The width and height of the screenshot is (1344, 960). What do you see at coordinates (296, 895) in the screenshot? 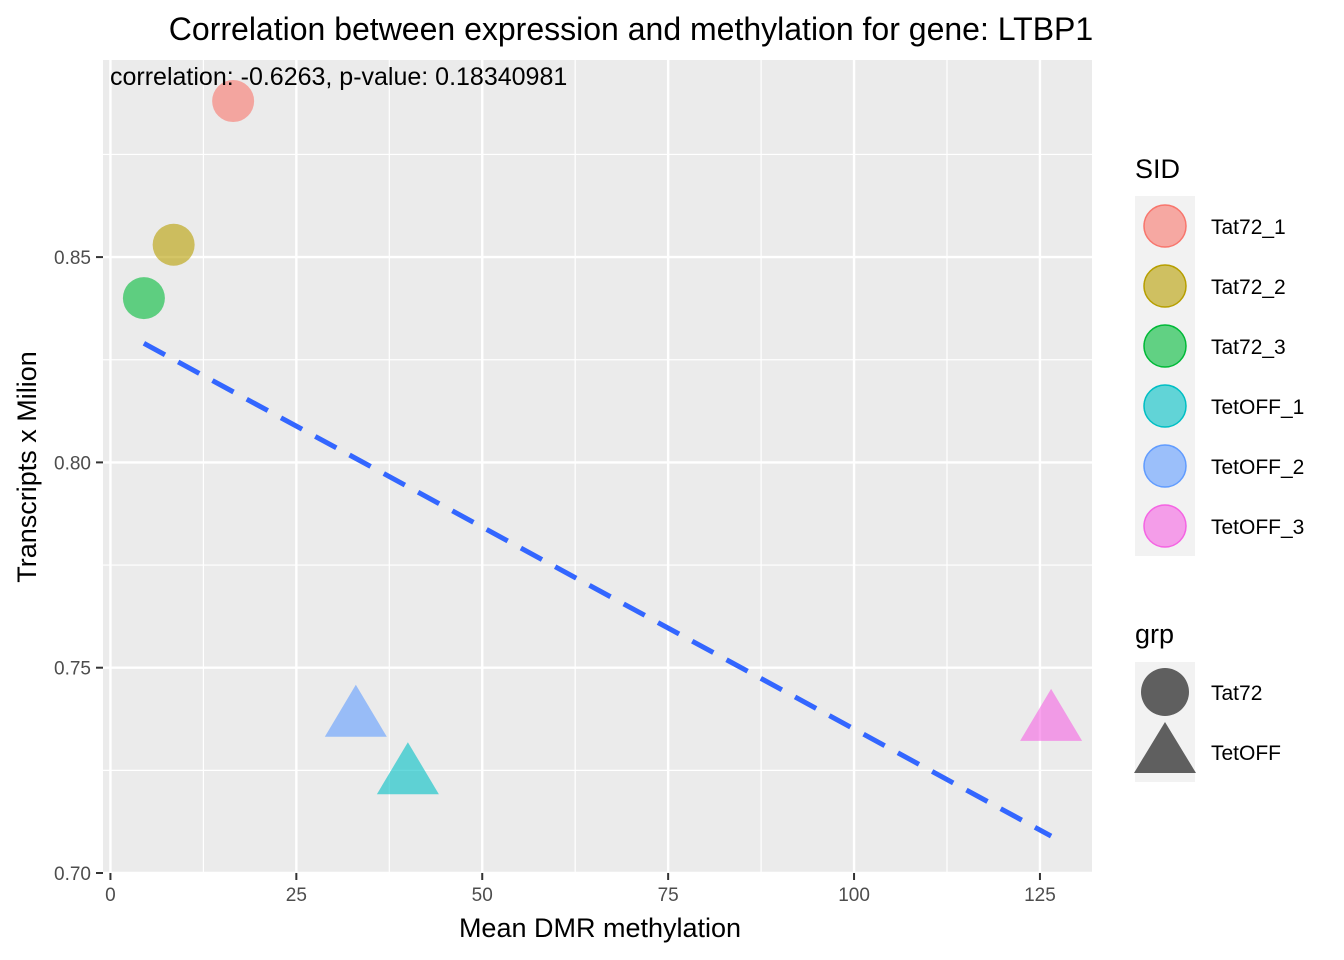
I see `x-tick-label: 25` at bounding box center [296, 895].